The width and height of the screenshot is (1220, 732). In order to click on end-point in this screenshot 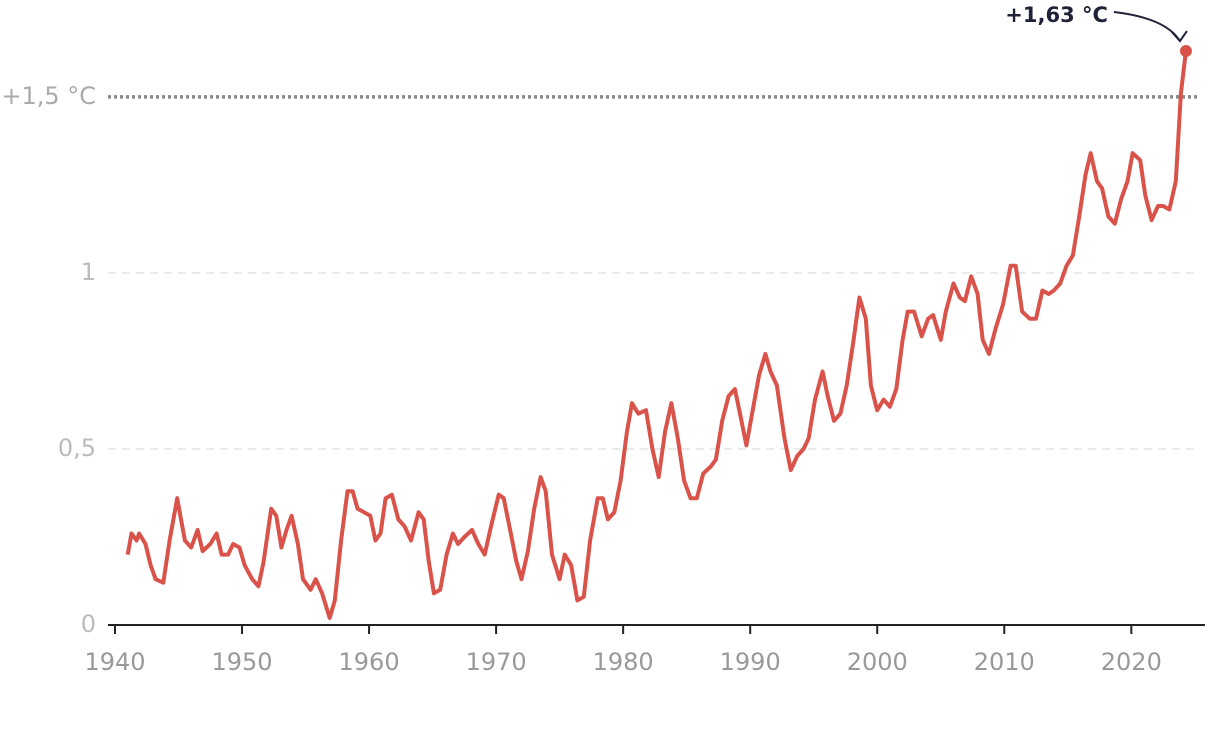, I will do `click(1185, 51)`.